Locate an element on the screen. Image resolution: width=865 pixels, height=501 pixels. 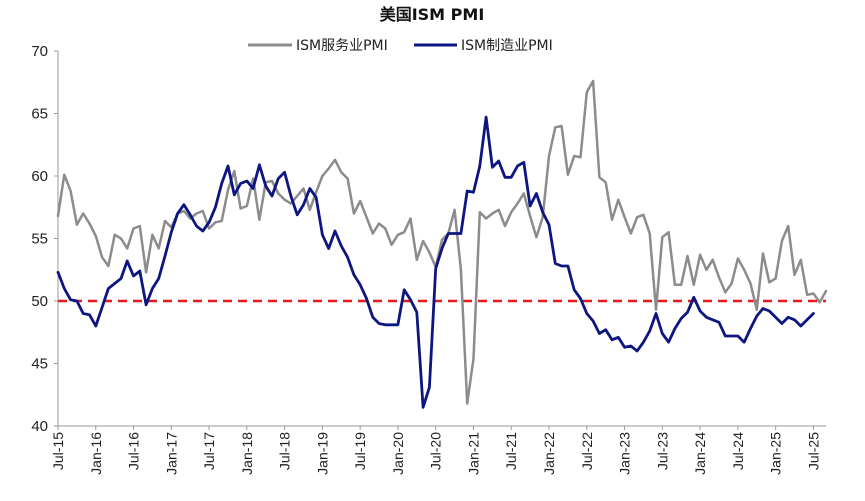
x-tick-label: Jul-19 is located at coordinates (360, 451).